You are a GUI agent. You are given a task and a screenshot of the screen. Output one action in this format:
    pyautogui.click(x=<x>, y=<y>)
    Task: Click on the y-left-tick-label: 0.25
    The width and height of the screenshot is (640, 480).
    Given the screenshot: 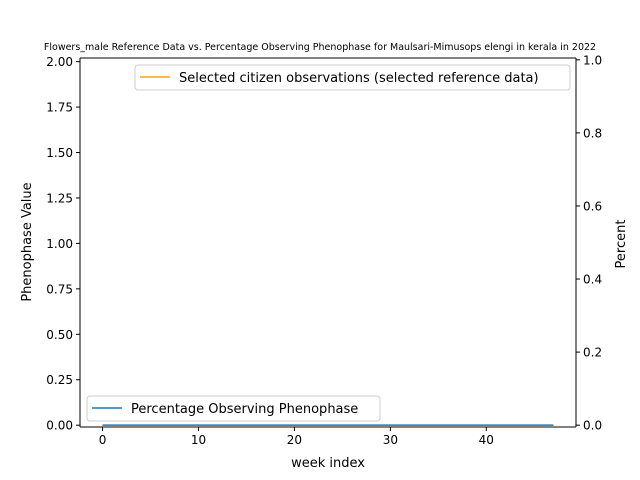 What is the action you would take?
    pyautogui.click(x=59, y=380)
    